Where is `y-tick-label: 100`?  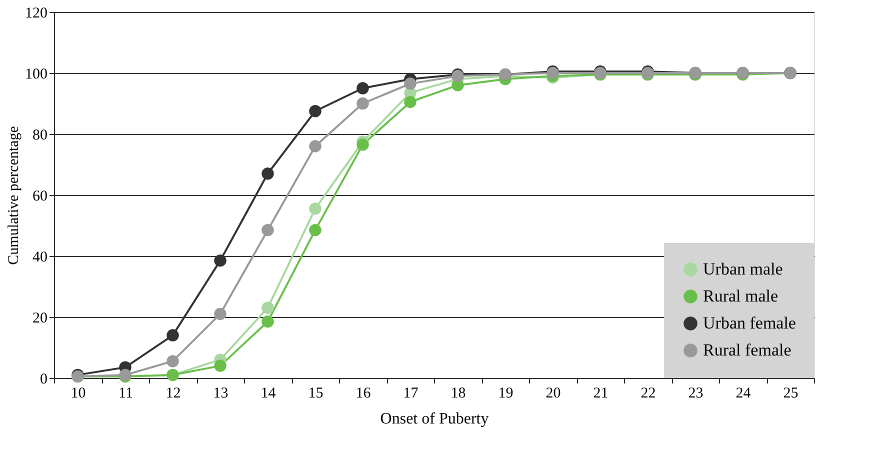
y-tick-label: 100 is located at coordinates (36, 74).